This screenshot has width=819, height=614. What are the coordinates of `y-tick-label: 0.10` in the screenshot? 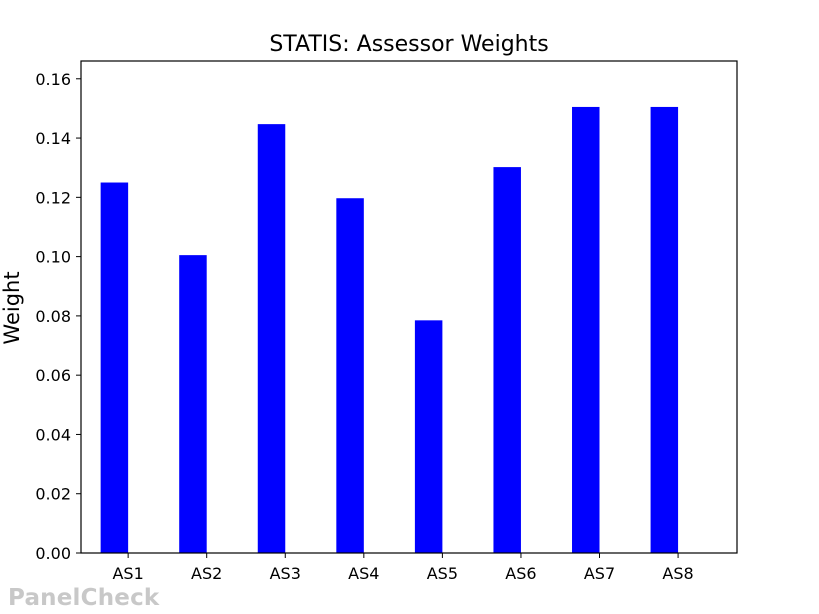 It's located at (53, 257).